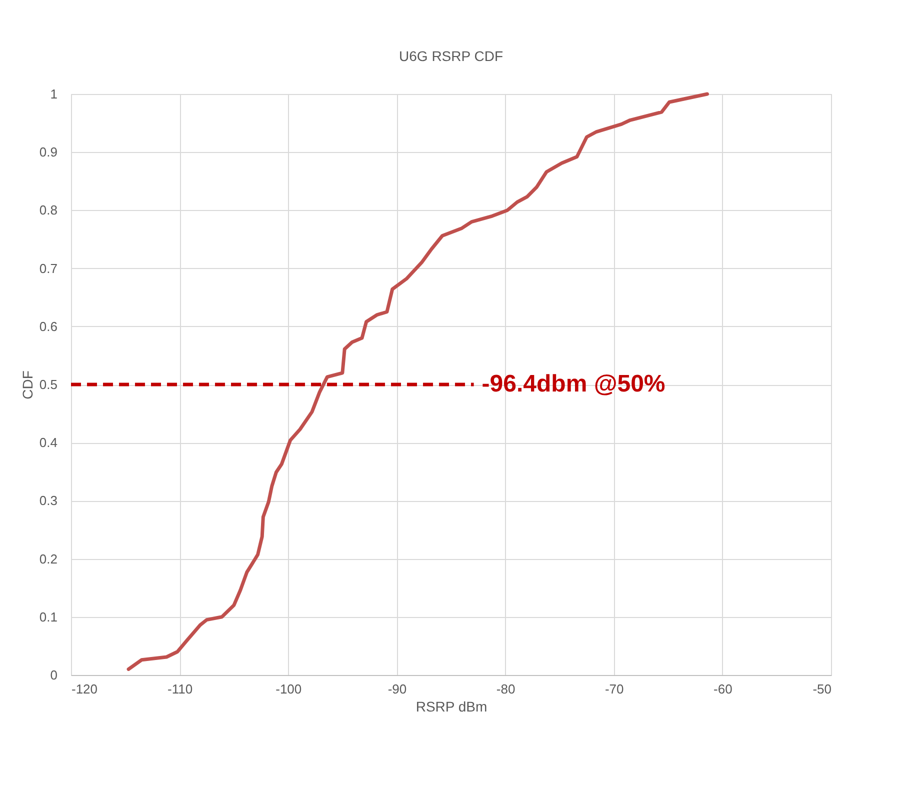 Image resolution: width=908 pixels, height=792 pixels. I want to click on x-tick-label: -100, so click(289, 689).